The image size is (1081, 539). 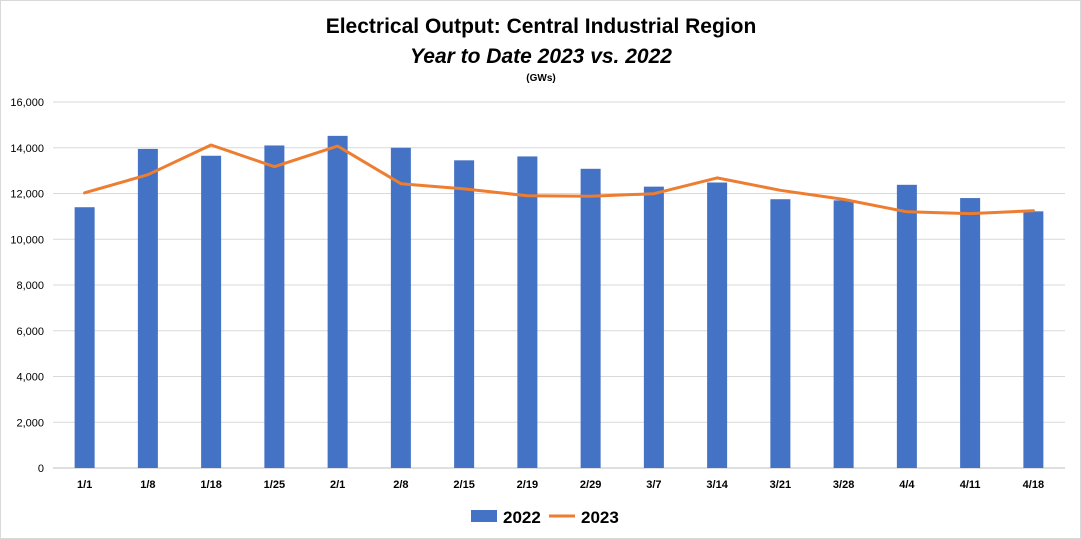 What do you see at coordinates (545, 517) in the screenshot?
I see `legend: 2022 2023` at bounding box center [545, 517].